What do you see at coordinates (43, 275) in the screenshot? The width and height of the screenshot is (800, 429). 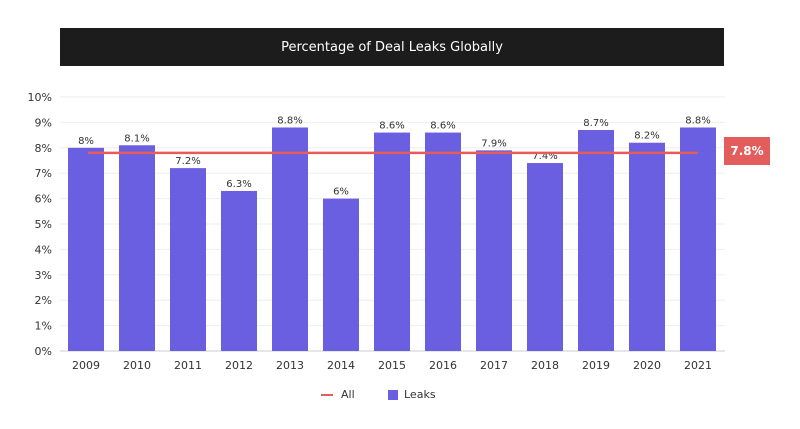 I see `y-tick-label: 3%` at bounding box center [43, 275].